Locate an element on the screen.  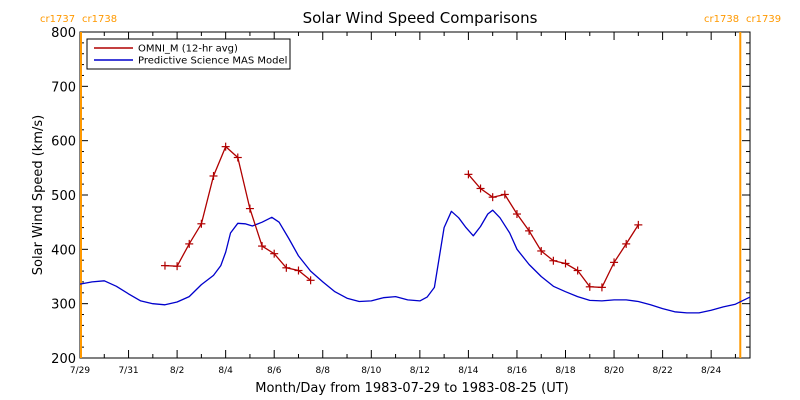
carrington-label-left-2: cr1738 is located at coordinates (721, 19).